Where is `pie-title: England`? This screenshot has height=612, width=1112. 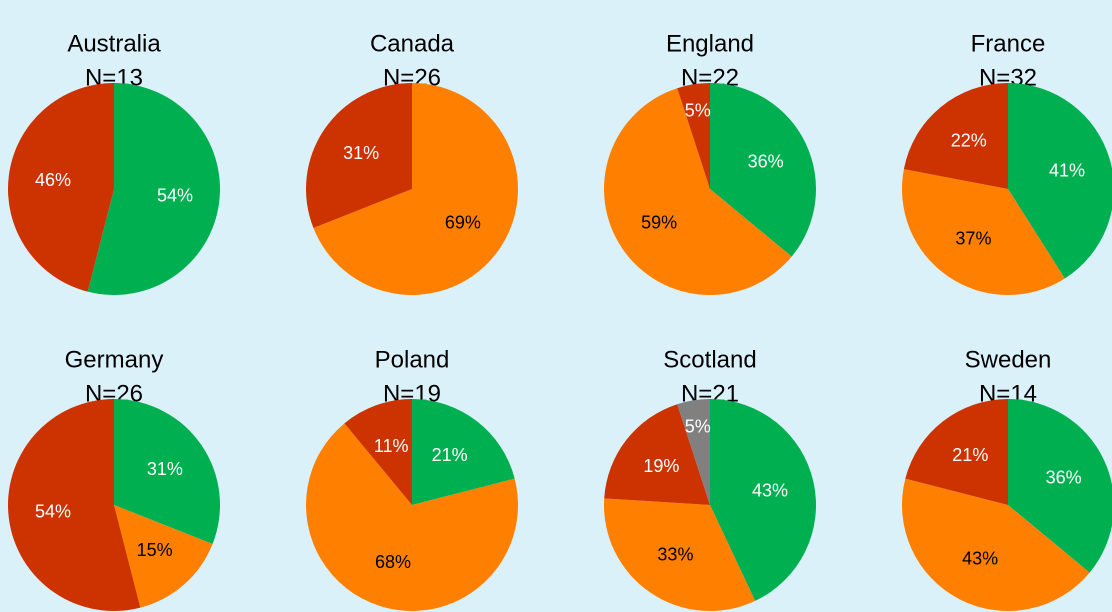
pie-title: England is located at coordinates (710, 43).